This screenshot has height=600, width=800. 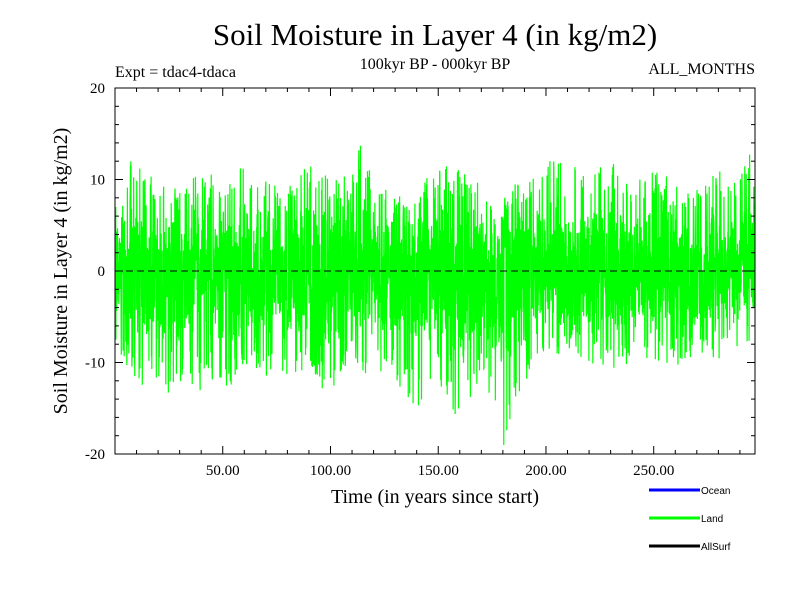 What do you see at coordinates (438, 471) in the screenshot?
I see `x-tick-label: 150.00` at bounding box center [438, 471].